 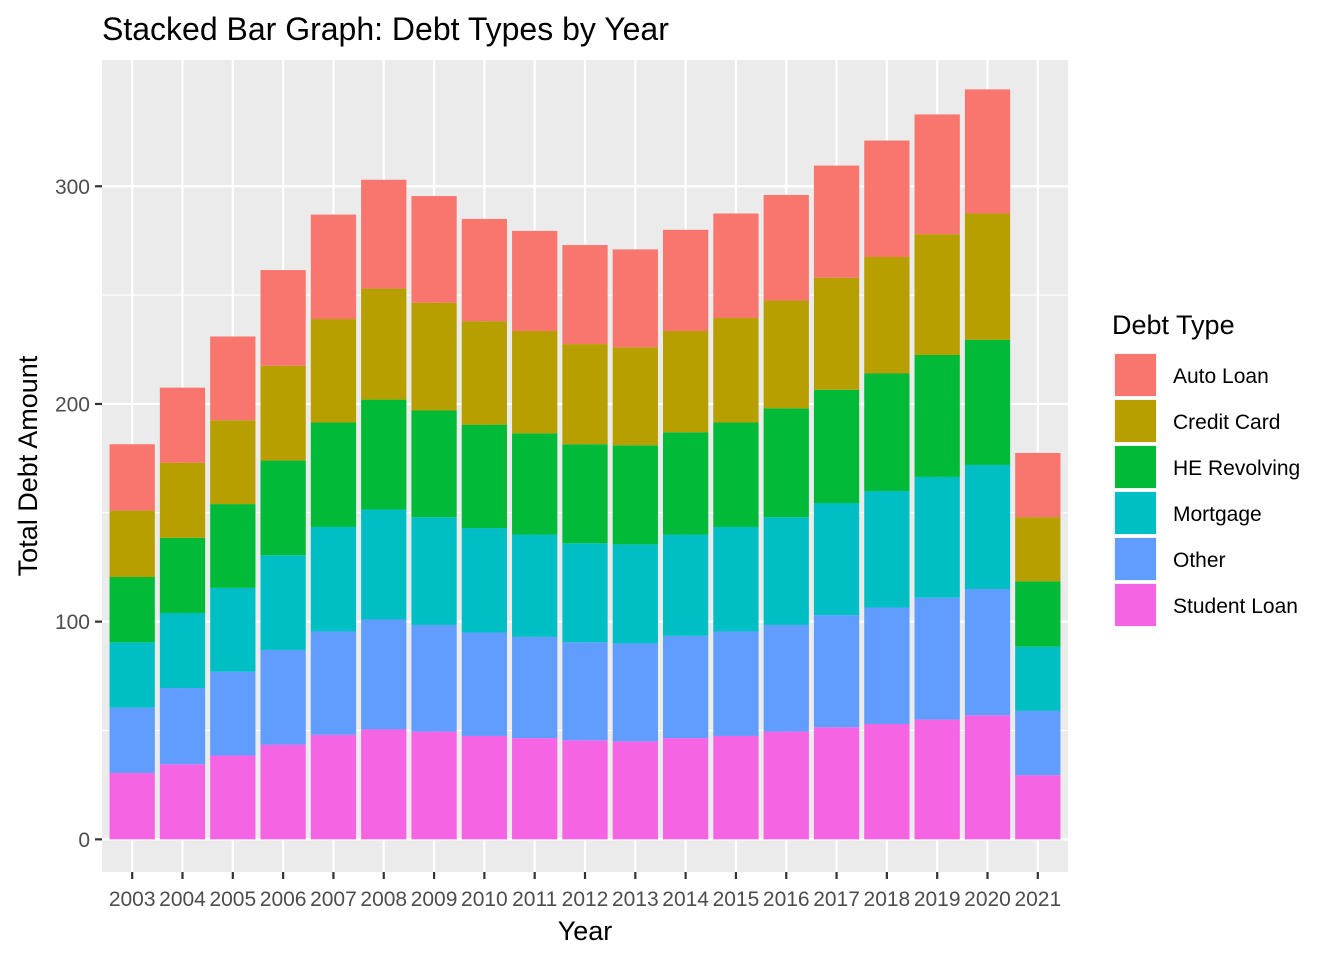 I want to click on legend-item-auto-loan: Auto Loan, so click(x=1191, y=375).